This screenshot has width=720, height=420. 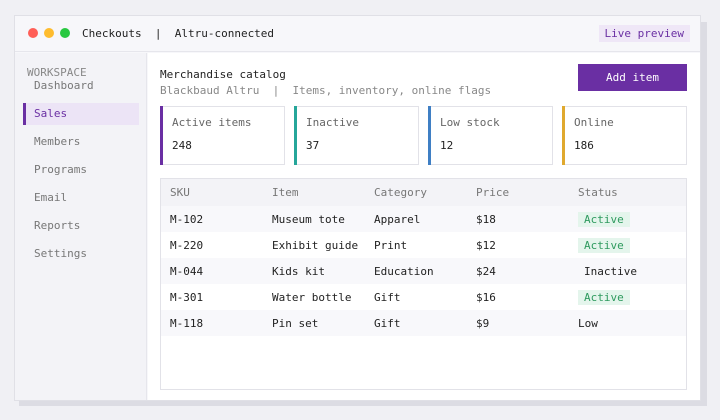 I want to click on cell-price: $12, so click(x=486, y=245).